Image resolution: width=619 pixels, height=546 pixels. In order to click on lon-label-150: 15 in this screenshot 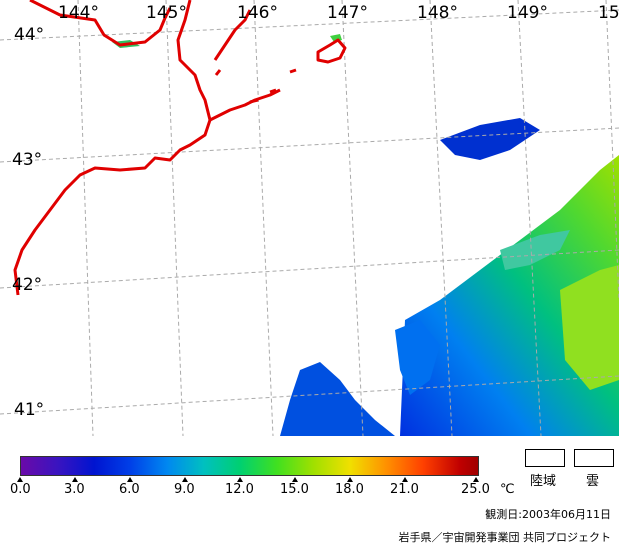, I will do `click(608, 13)`.